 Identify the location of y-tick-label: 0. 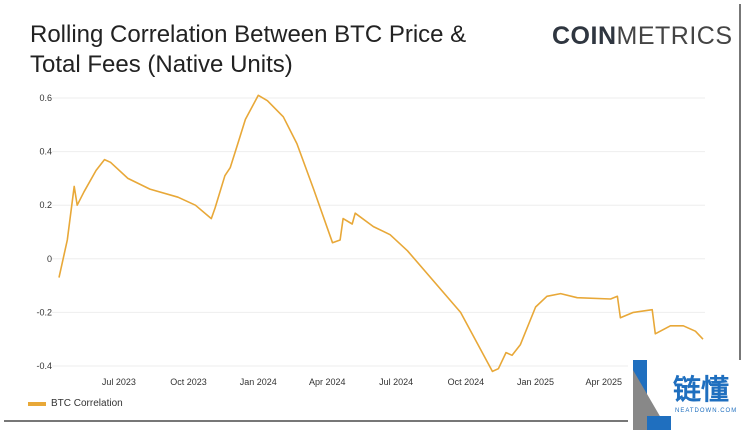
(49, 259).